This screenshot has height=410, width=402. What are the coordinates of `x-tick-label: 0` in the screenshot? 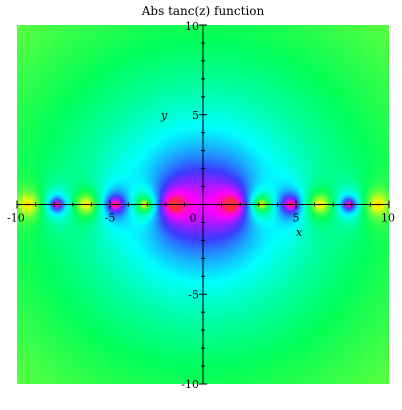 It's located at (193, 218).